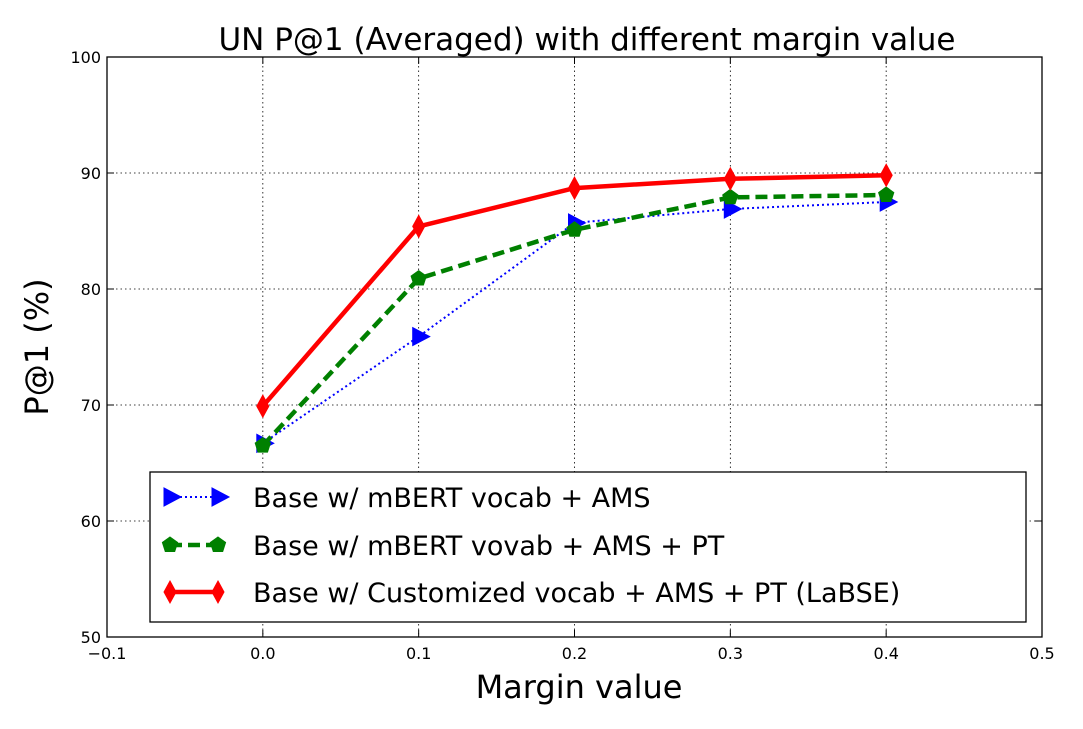 Image resolution: width=1083 pixels, height=729 pixels. Describe the element at coordinates (1041, 653) in the screenshot. I see `x-tick-label: 0.5` at that location.